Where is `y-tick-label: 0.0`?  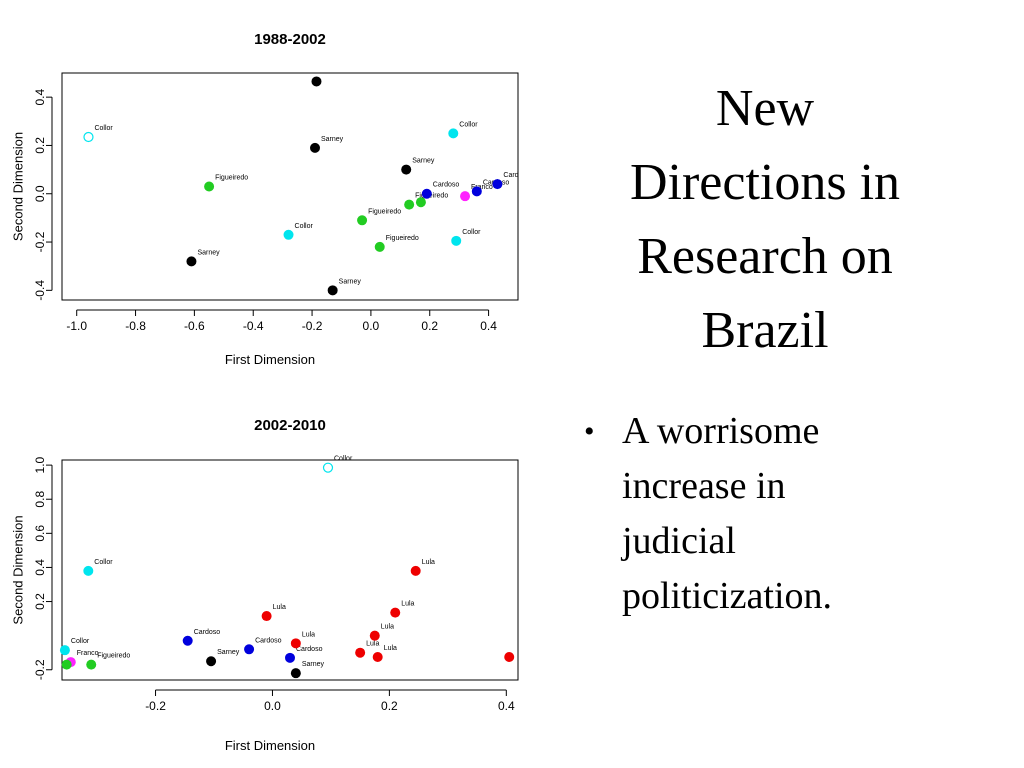
y-tick-label: 0.0 is located at coordinates (40, 193).